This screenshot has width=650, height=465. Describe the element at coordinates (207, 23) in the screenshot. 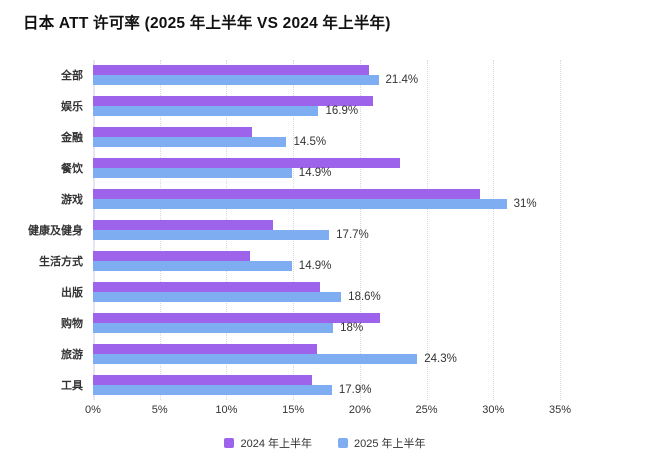

I see `chart-title: 日本 ATT 许可率 (2025 年上半年 VS 2024 年上半年)` at that location.